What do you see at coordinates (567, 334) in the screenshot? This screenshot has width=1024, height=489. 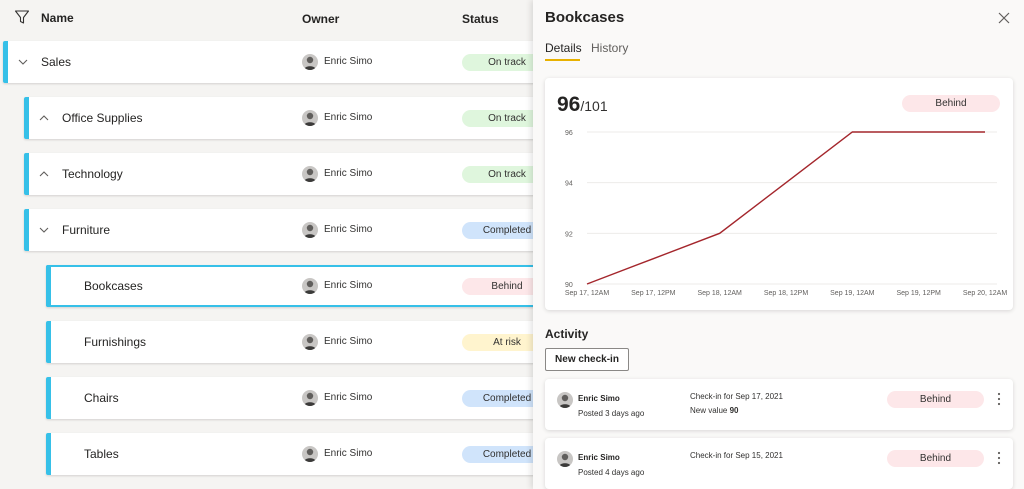 I see `activity-title: Activity` at bounding box center [567, 334].